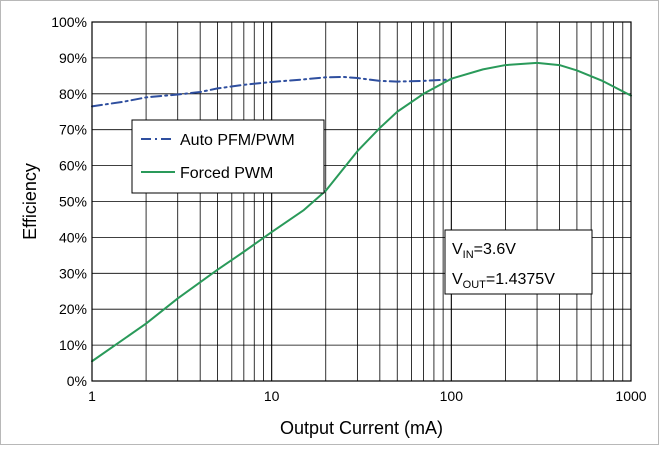 The image size is (659, 450). I want to click on legend: Auto PFM/PWM Forced PWM, so click(228, 156).